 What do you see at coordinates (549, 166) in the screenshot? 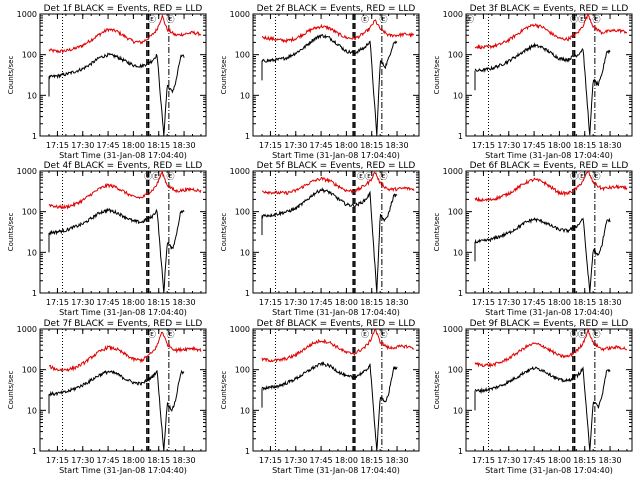
I see `panel-title: Det 6f BLACK = Events, RED = LLD` at bounding box center [549, 166].